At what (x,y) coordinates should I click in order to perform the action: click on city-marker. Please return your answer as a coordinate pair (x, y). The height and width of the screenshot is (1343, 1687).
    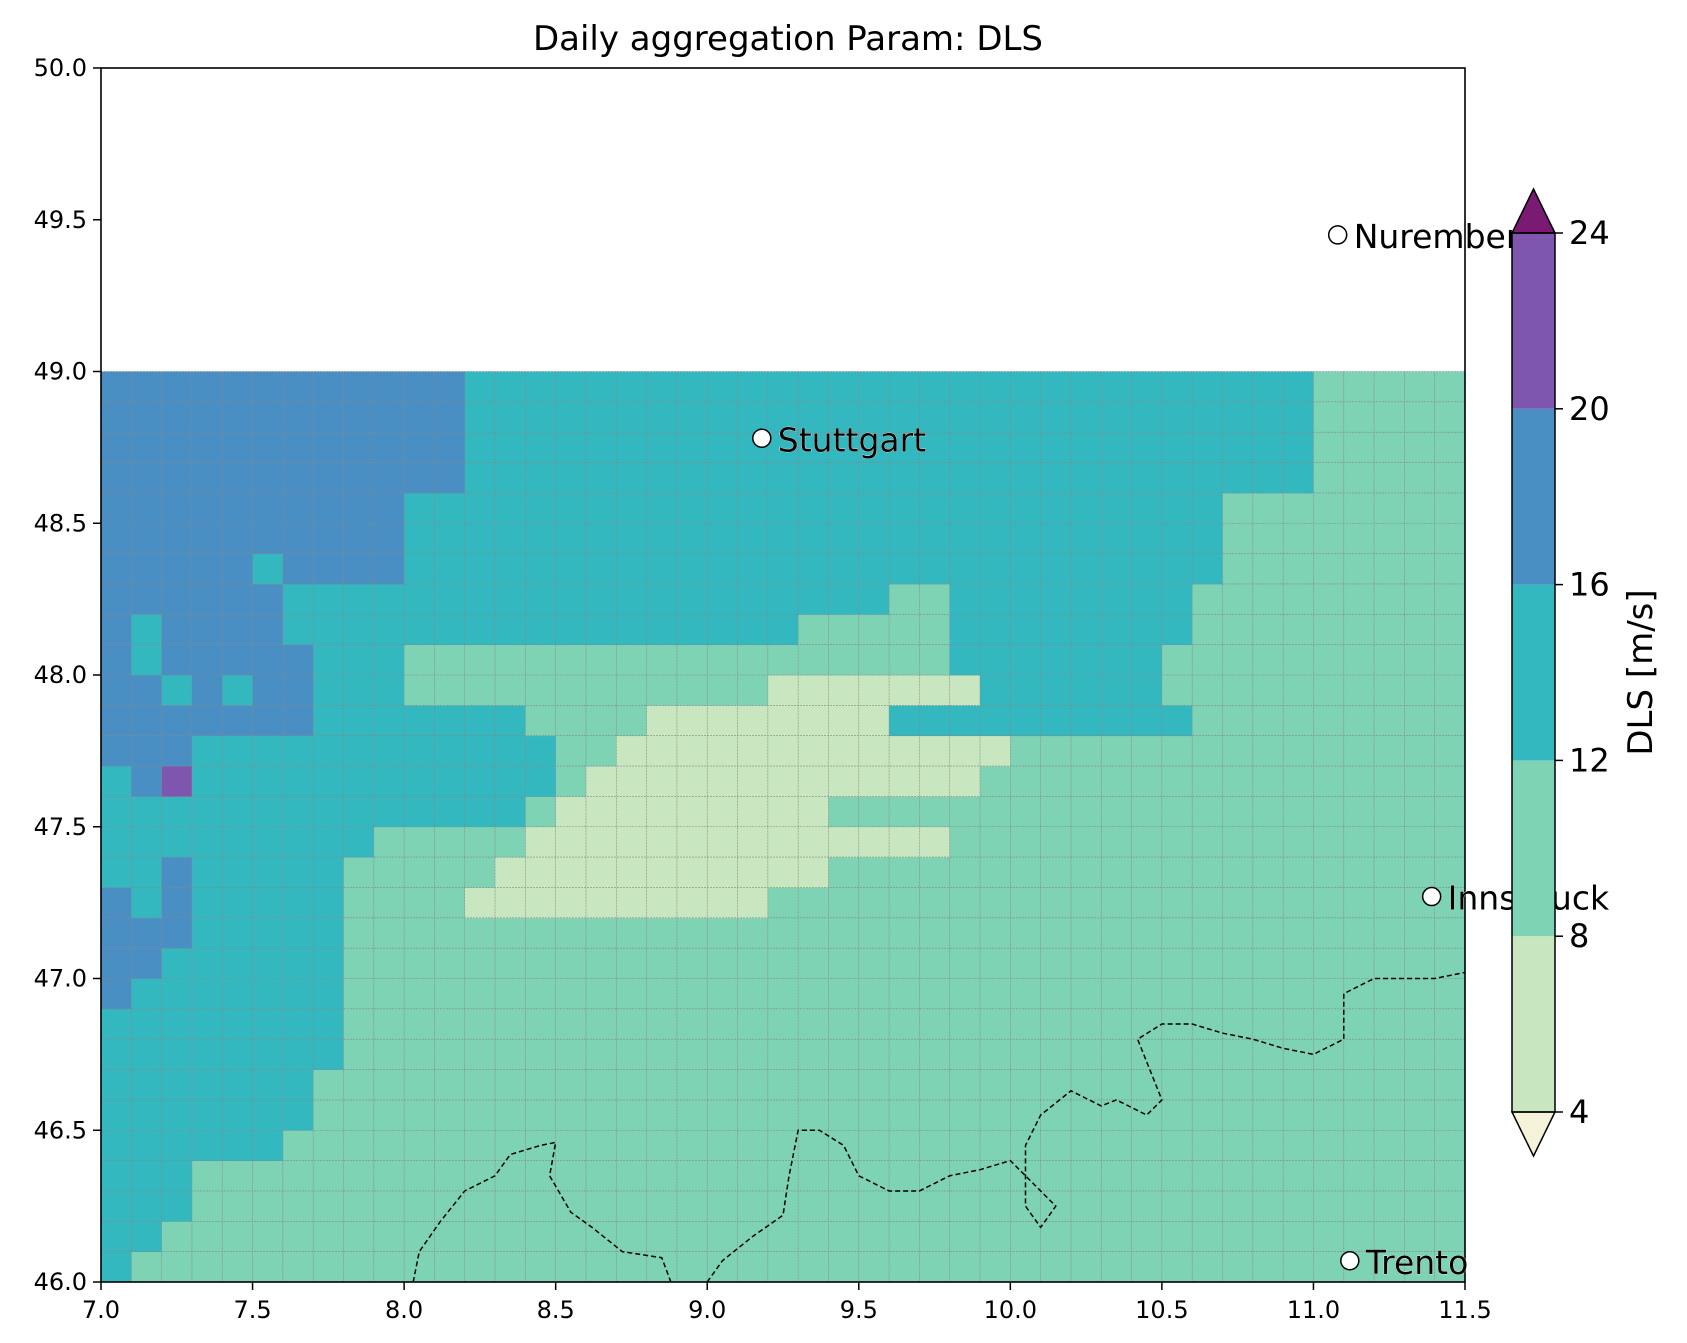
    Looking at the image, I should click on (1431, 896).